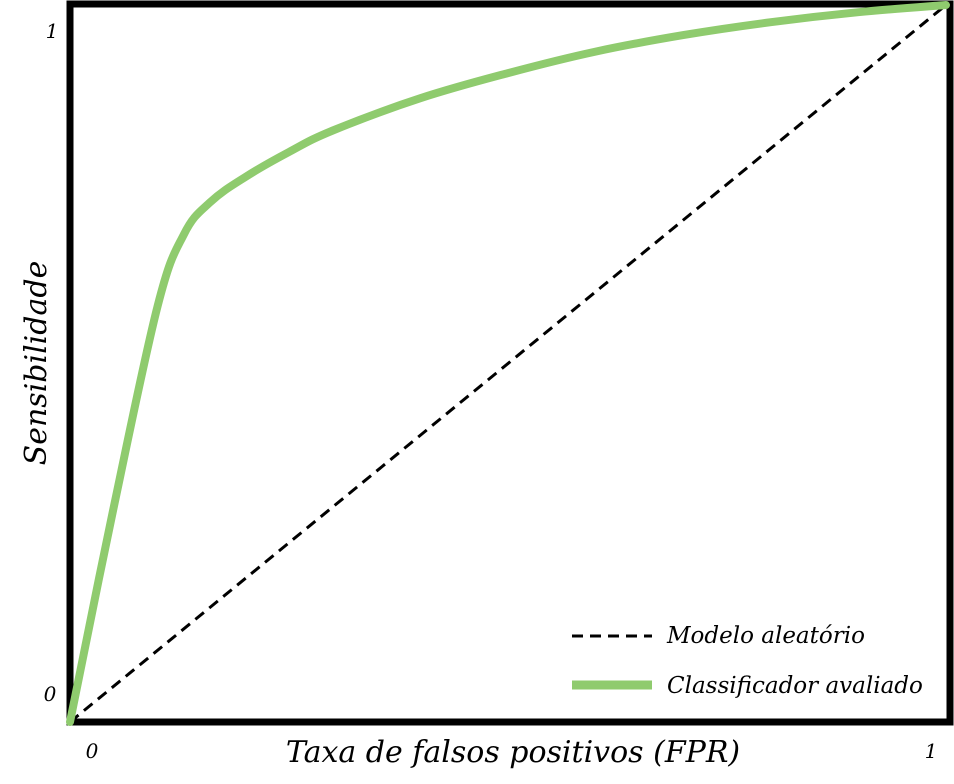  What do you see at coordinates (50, 694) in the screenshot?
I see `y-tick-label-0: 0` at bounding box center [50, 694].